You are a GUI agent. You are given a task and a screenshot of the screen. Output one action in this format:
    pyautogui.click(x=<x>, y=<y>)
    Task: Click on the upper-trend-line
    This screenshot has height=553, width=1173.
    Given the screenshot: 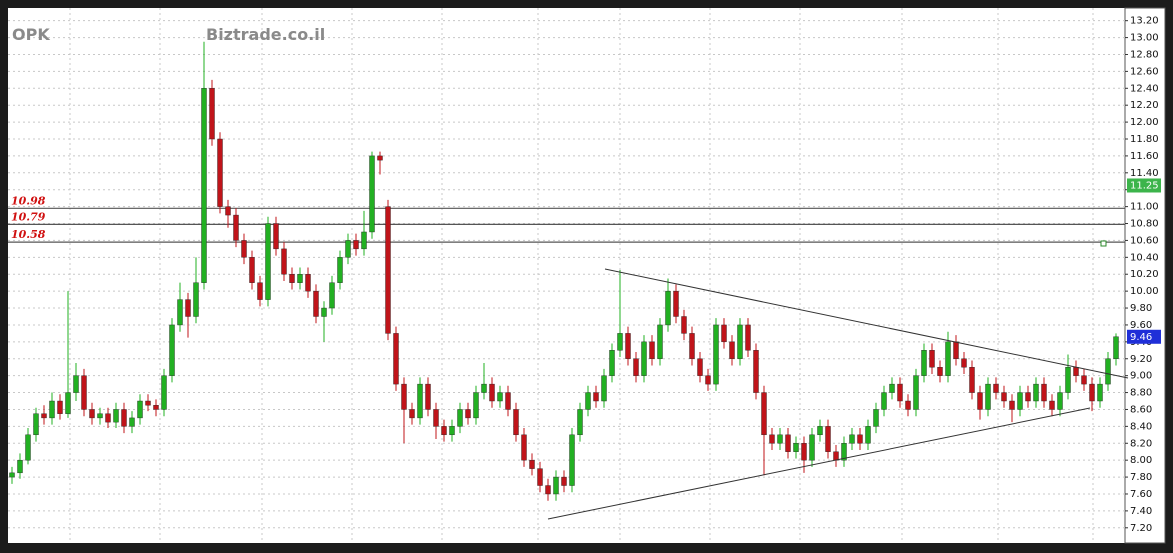 What is the action you would take?
    pyautogui.click(x=866, y=323)
    